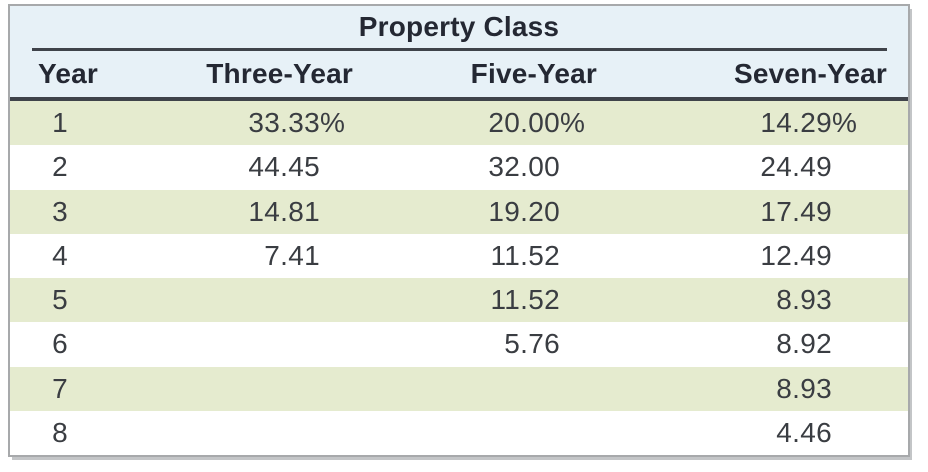 The width and height of the screenshot is (928, 472). I want to click on cell-value: 4.46, so click(804, 432).